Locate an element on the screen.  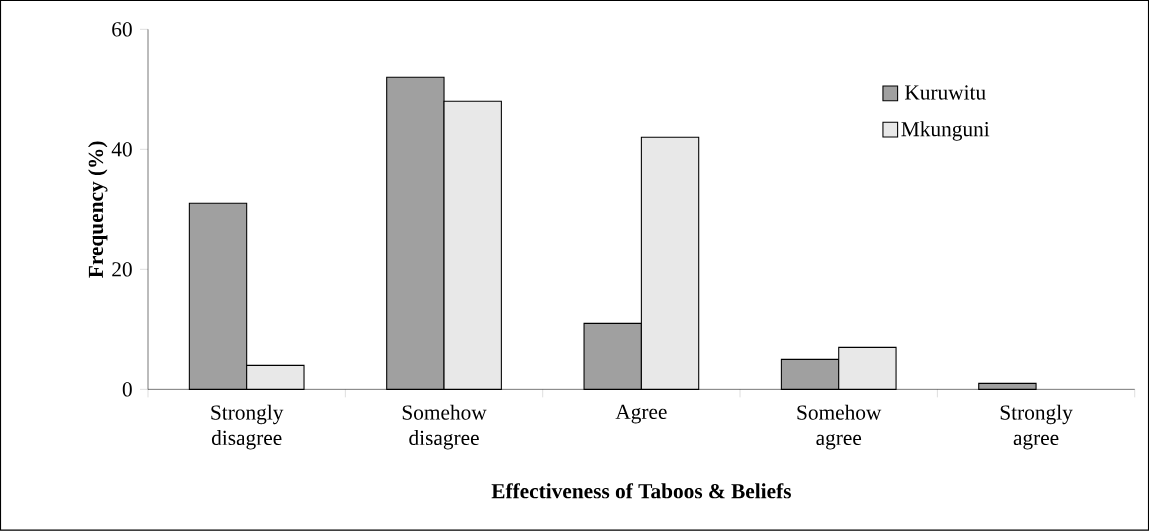
y-tick-label: 60 is located at coordinates (122, 29).